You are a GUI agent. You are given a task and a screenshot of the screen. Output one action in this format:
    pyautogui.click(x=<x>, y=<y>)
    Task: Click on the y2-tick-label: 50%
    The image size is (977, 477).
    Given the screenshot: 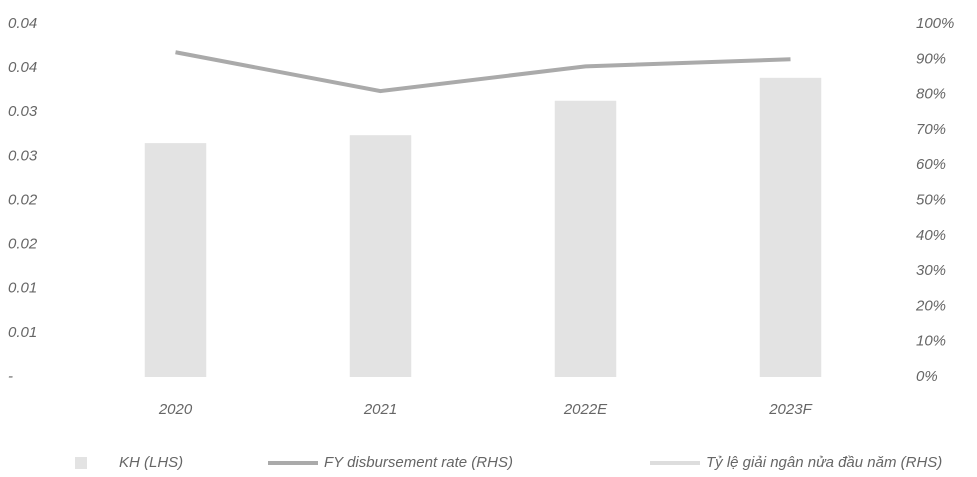 What is the action you would take?
    pyautogui.click(x=931, y=199)
    